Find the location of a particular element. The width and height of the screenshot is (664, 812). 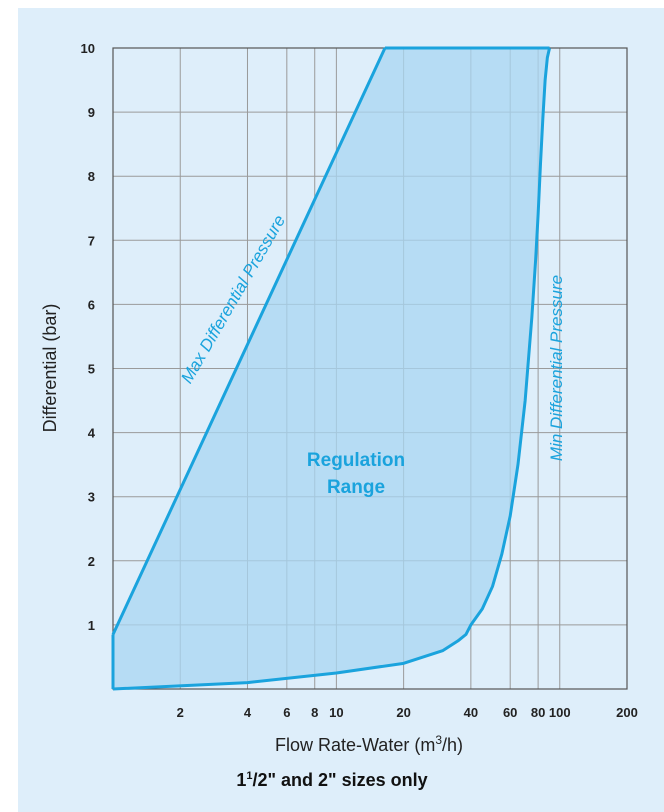

x-tick-label-4: 4 is located at coordinates (248, 712).